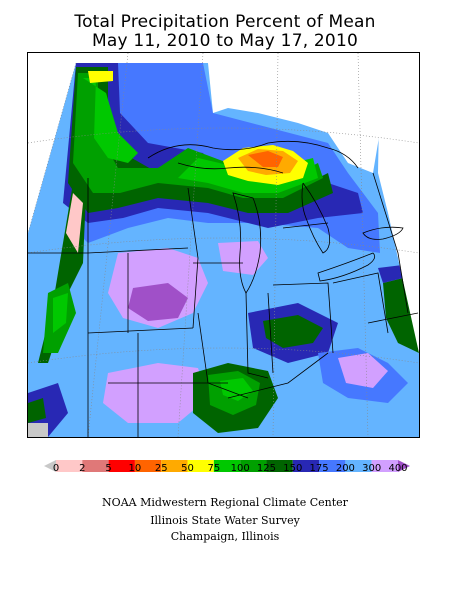 This screenshot has height=600, width=450. Describe the element at coordinates (108, 468) in the screenshot. I see `legend-tick-label: 5` at that location.